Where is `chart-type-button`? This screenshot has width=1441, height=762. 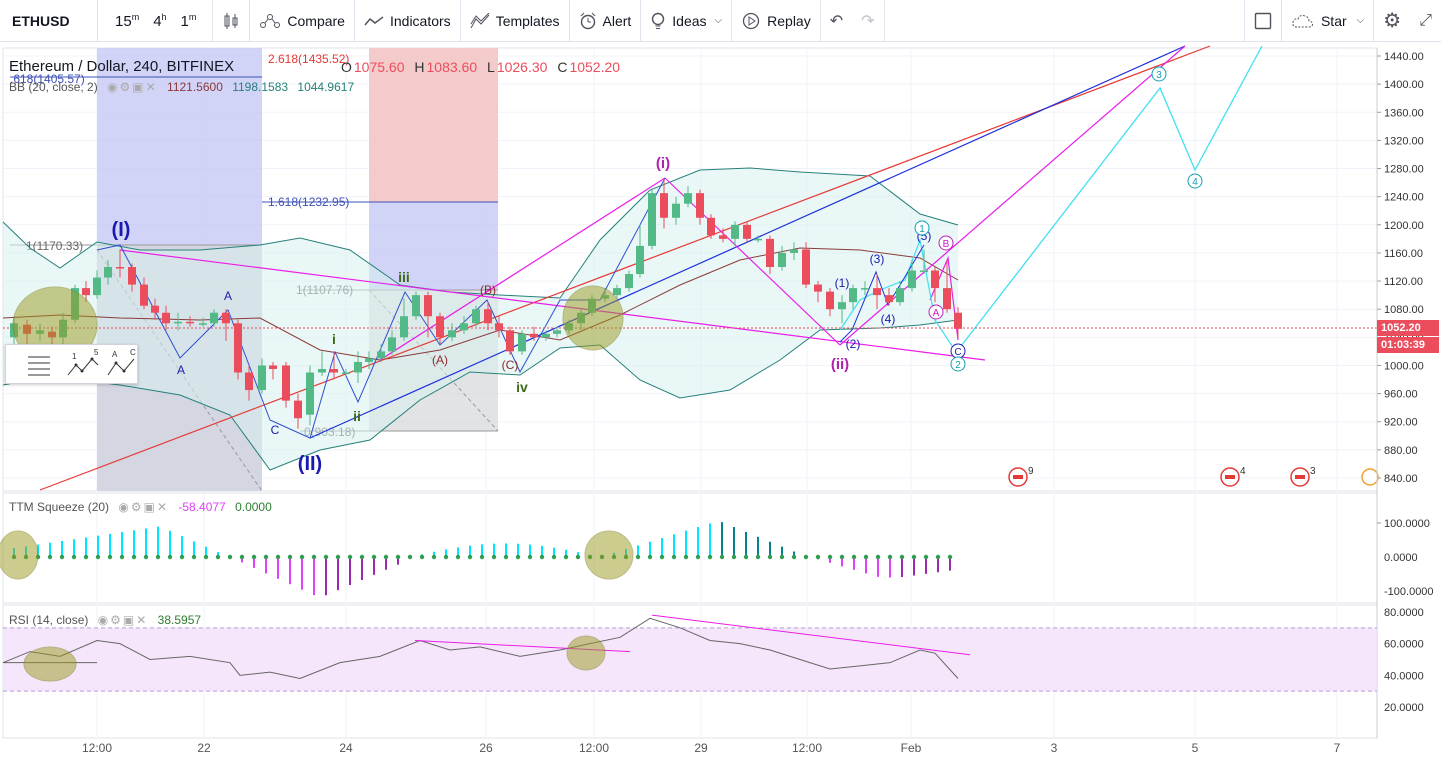
chart-type-button is located at coordinates (231, 21).